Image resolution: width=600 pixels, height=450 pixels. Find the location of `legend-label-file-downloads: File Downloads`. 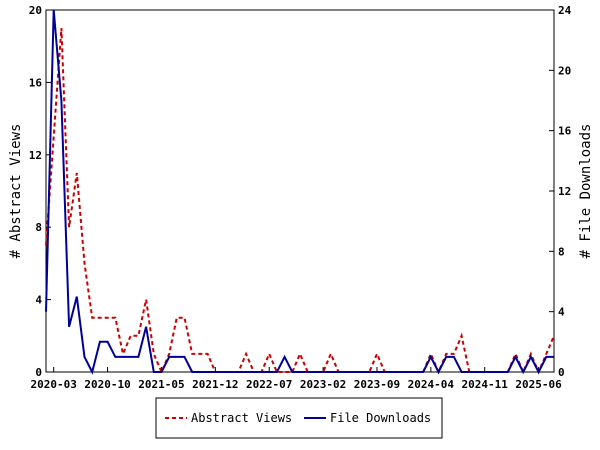

legend-label-file-downloads: File Downloads is located at coordinates (380, 418).